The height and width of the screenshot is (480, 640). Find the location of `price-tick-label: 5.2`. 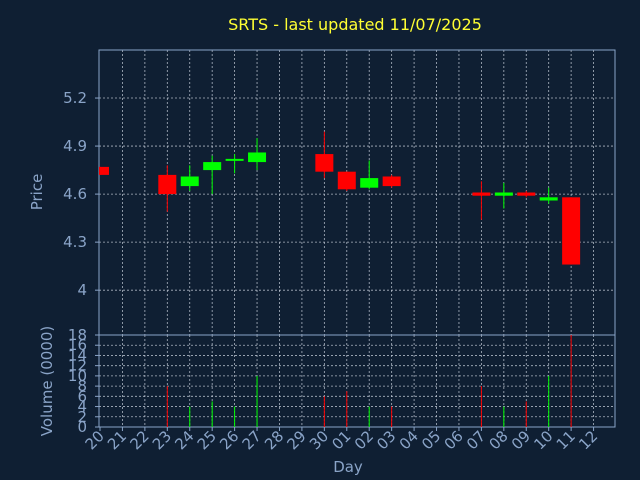

price-tick-label: 5.2 is located at coordinates (75, 98).